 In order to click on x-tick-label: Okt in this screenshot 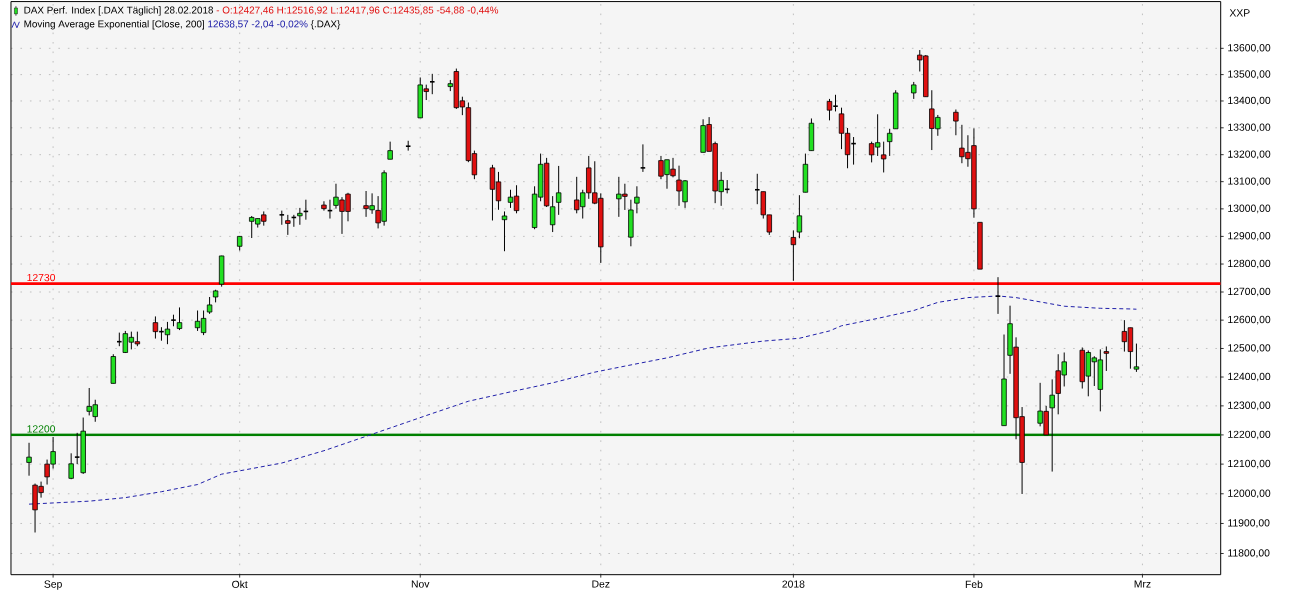, I will do `click(240, 584)`.